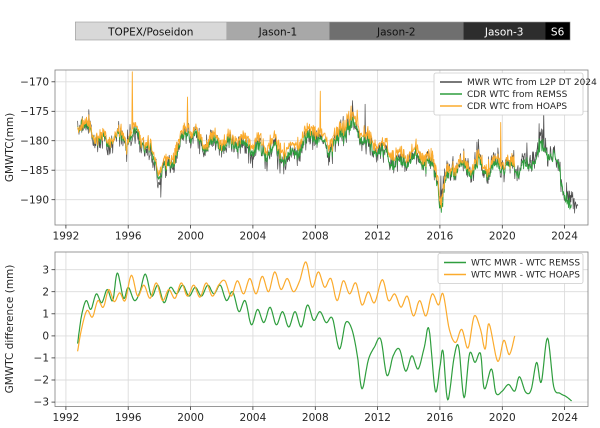 This screenshot has height=428, width=600. Describe the element at coordinates (34, 171) in the screenshot. I see `y-tick-label--185: −185` at that location.